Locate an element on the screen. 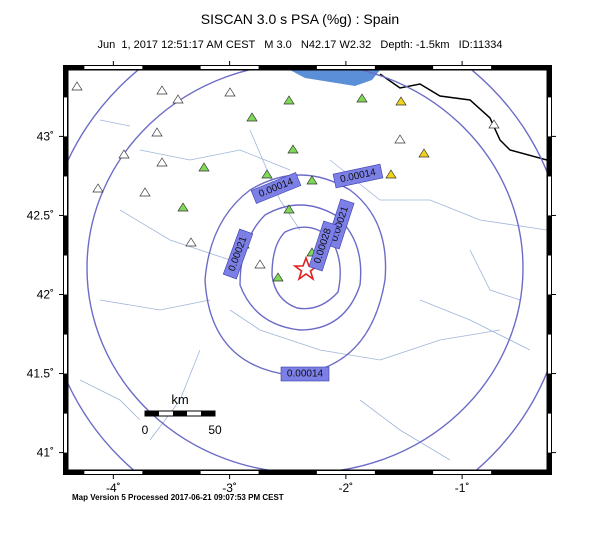  x-tick-label: -1˚ is located at coordinates (462, 488).